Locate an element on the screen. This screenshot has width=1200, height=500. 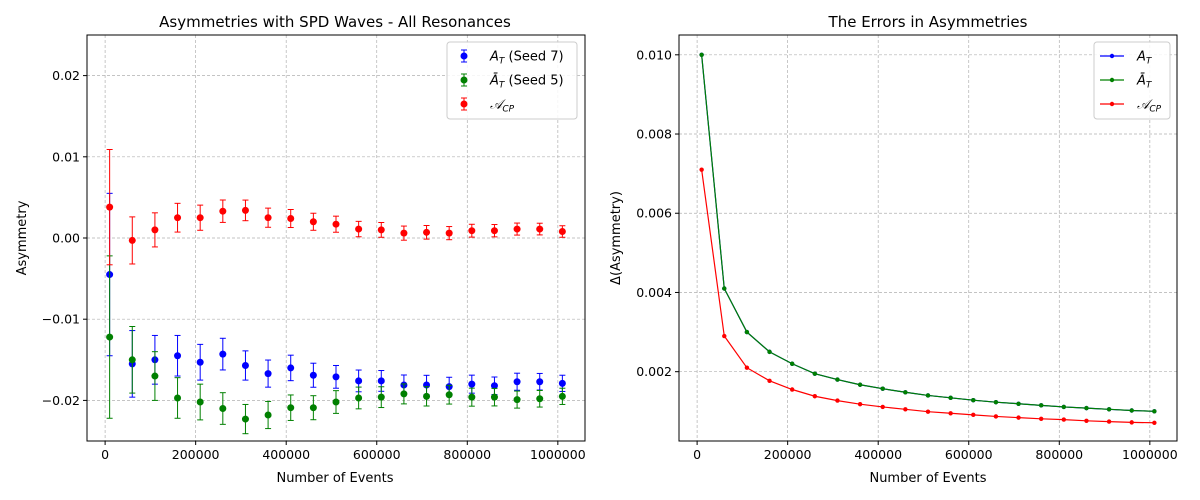
x-tick-label: 400000 is located at coordinates (878, 454).